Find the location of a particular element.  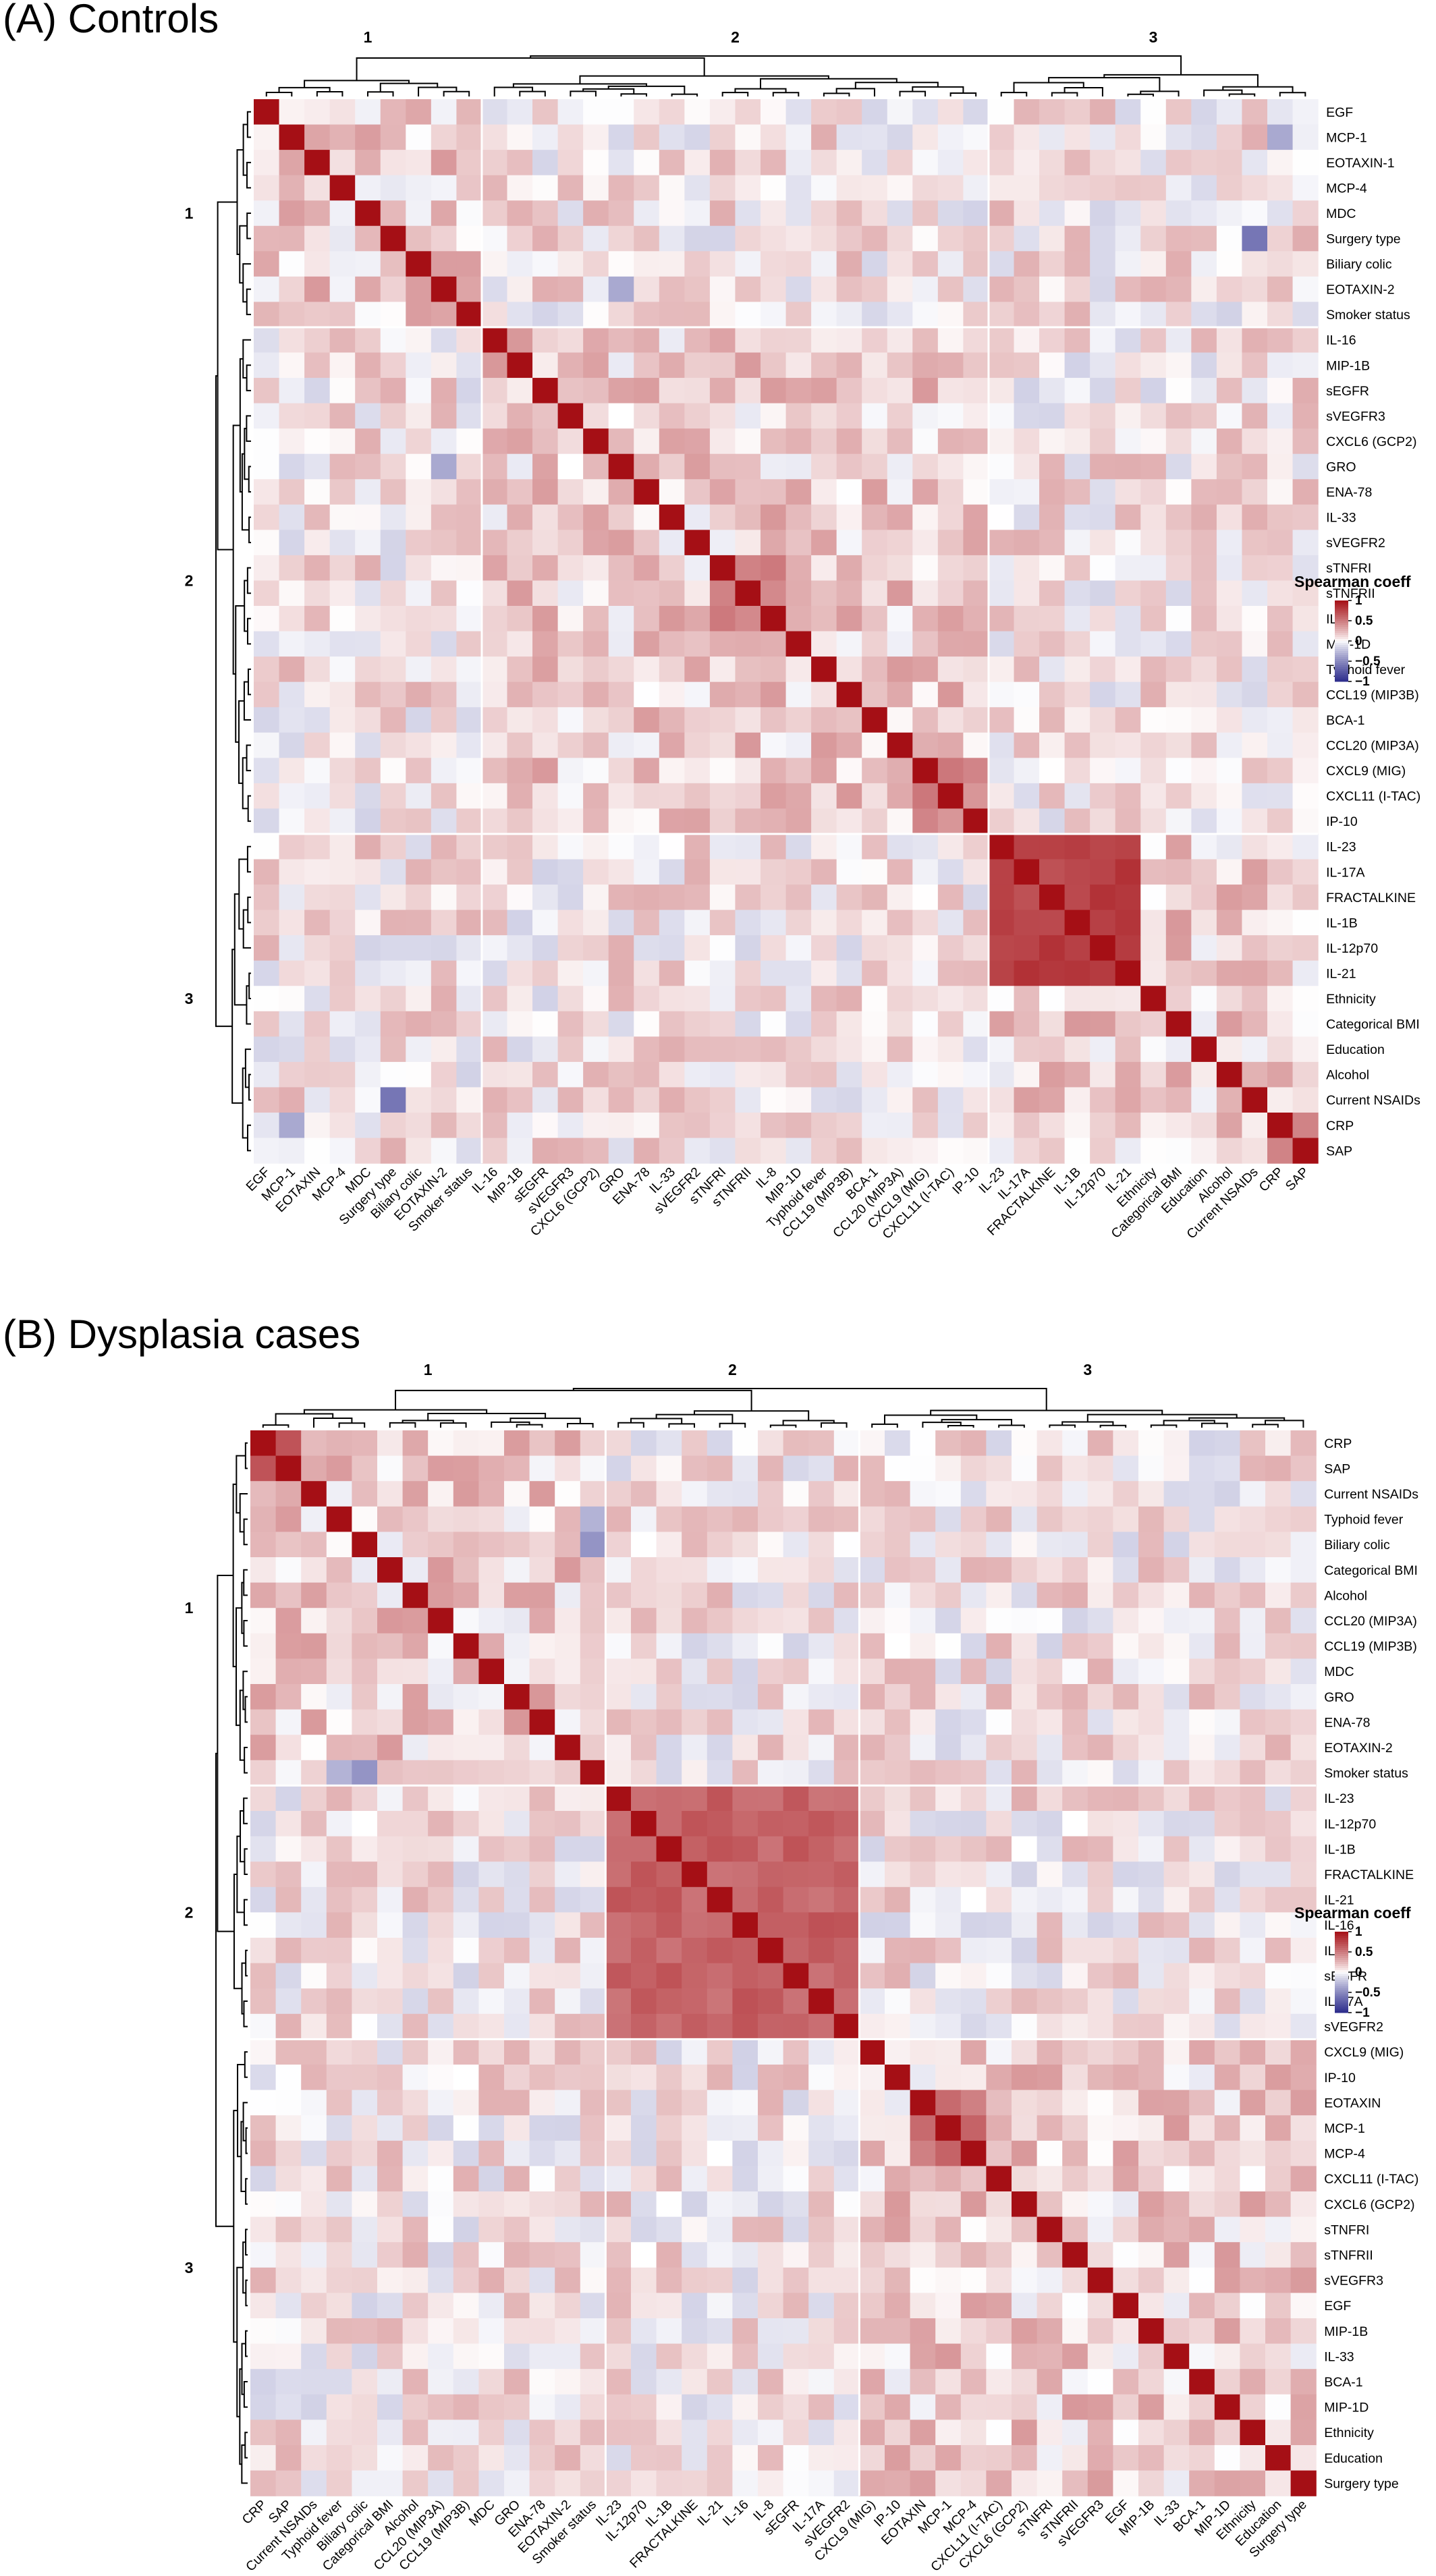

legend-tick-label: −0.5 is located at coordinates (1368, 661).